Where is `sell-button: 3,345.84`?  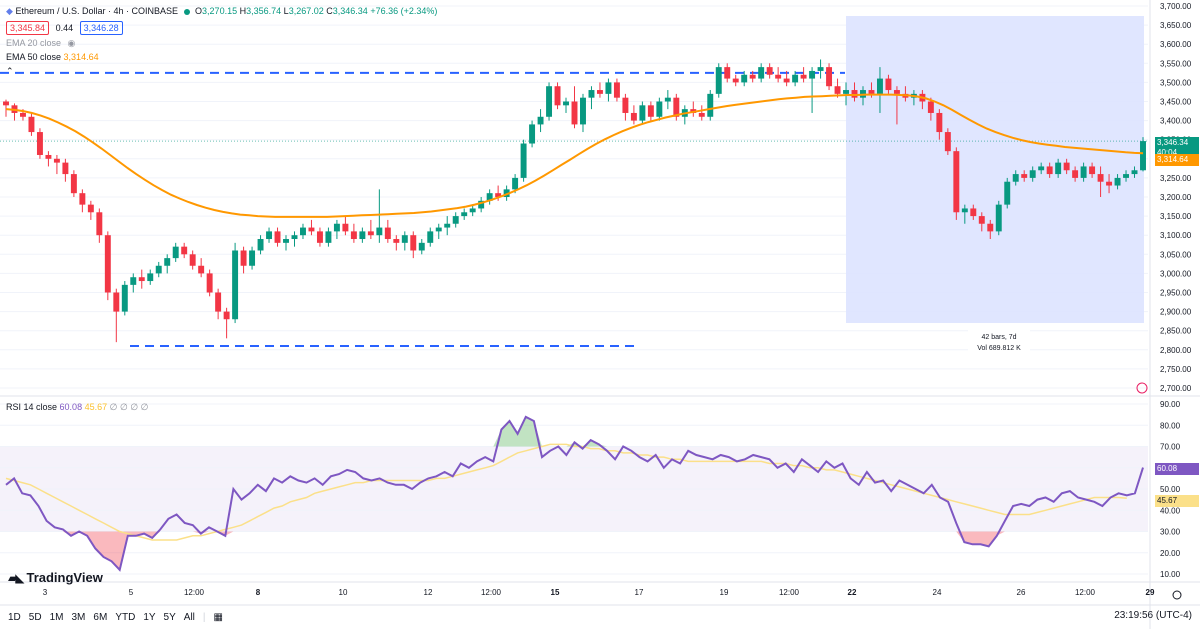
sell-button: 3,345.84 is located at coordinates (28, 28).